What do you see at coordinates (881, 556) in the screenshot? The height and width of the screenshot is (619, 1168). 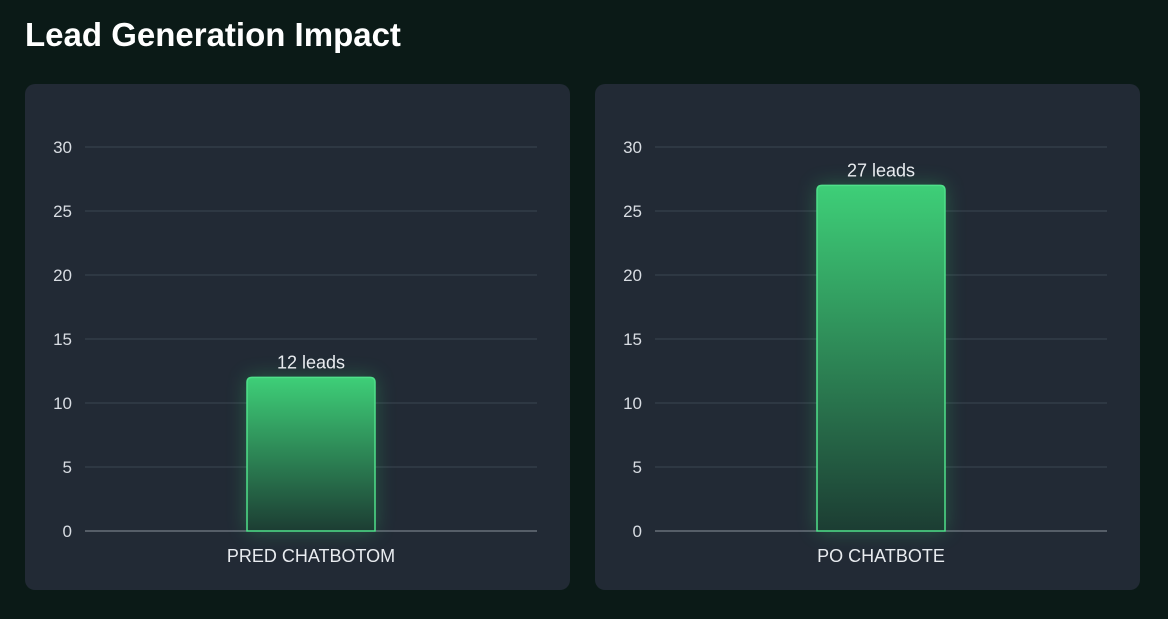 I see `x-category-label: PO CHATBOTE` at bounding box center [881, 556].